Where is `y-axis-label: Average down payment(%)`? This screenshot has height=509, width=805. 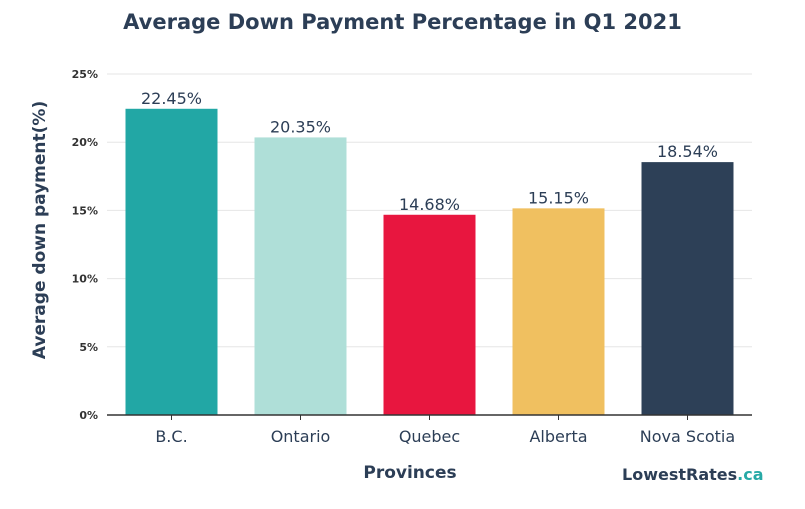 y-axis-label: Average down payment(%) is located at coordinates (40, 230).